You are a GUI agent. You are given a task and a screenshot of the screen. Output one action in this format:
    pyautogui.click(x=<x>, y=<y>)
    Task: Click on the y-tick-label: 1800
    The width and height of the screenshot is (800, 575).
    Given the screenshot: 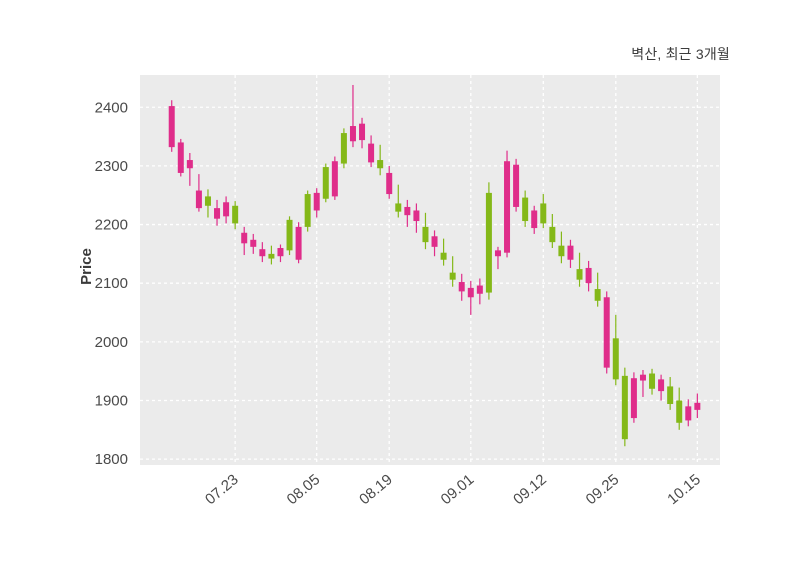 What is the action you would take?
    pyautogui.click(x=111, y=459)
    